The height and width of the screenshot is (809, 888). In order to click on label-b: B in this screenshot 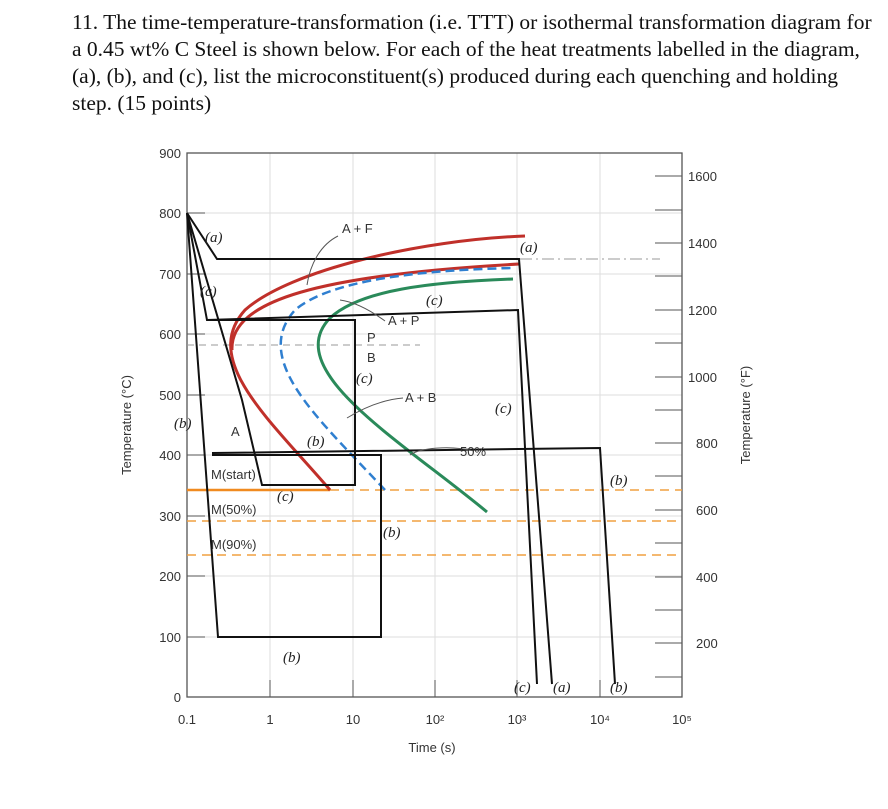, I will do `click(371, 357)`.